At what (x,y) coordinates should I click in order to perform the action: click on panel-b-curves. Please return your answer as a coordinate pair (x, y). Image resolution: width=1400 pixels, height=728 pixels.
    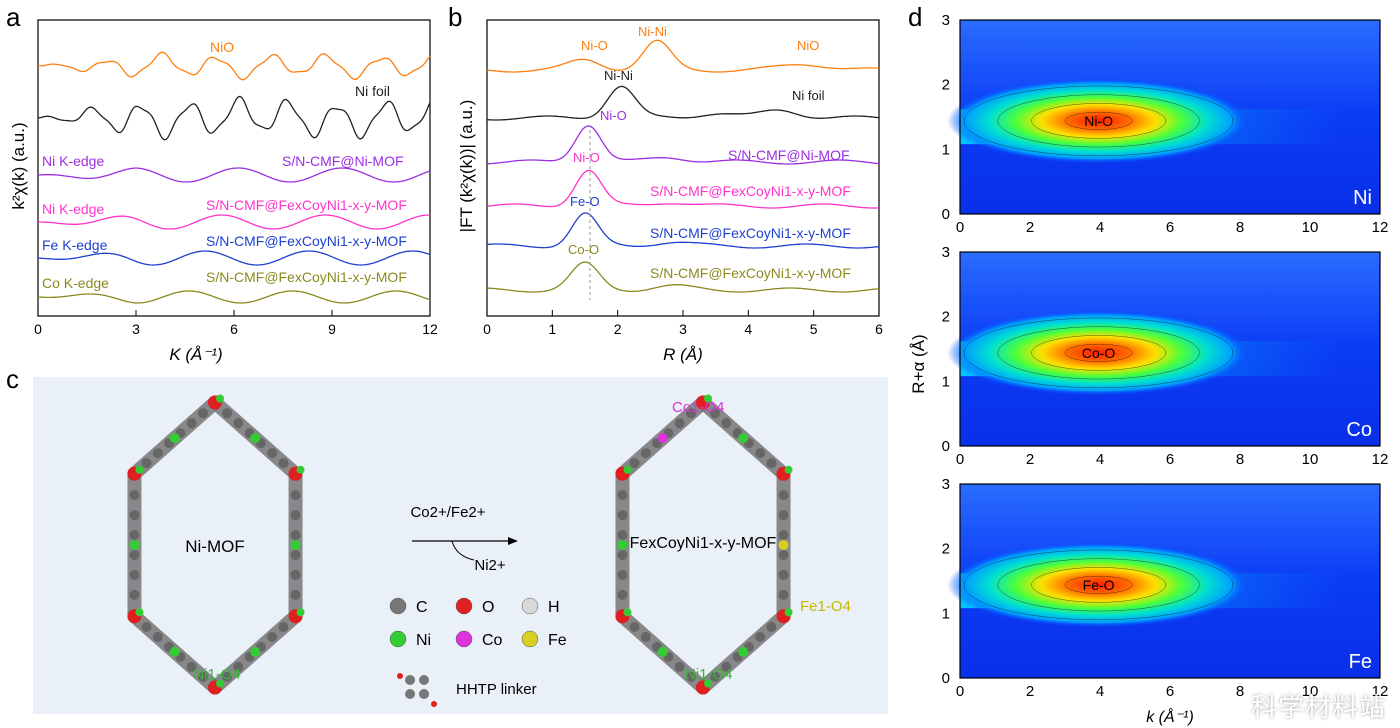
    Looking at the image, I should click on (683, 166).